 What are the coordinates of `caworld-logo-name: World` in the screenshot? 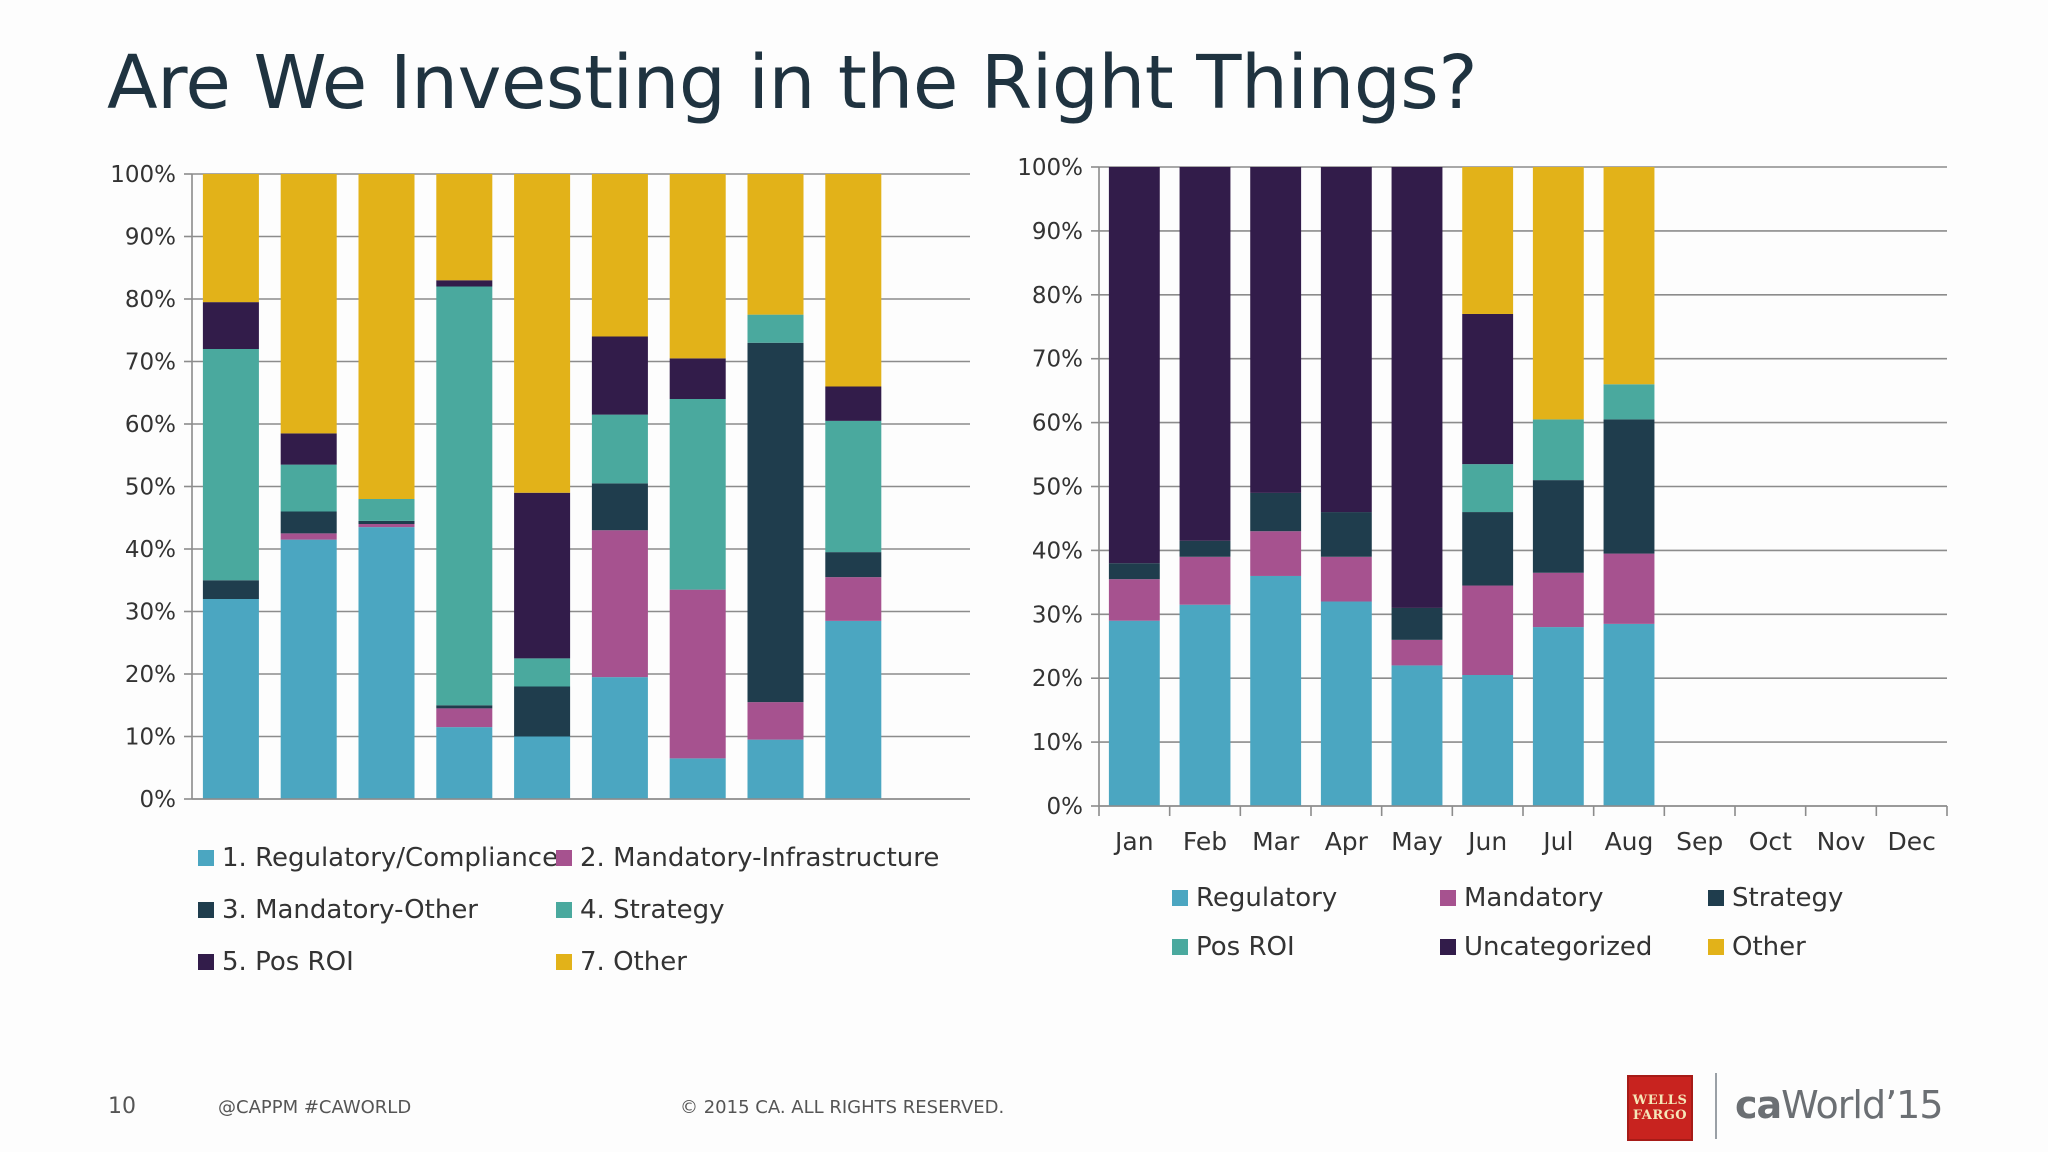 It's located at (1833, 1105).